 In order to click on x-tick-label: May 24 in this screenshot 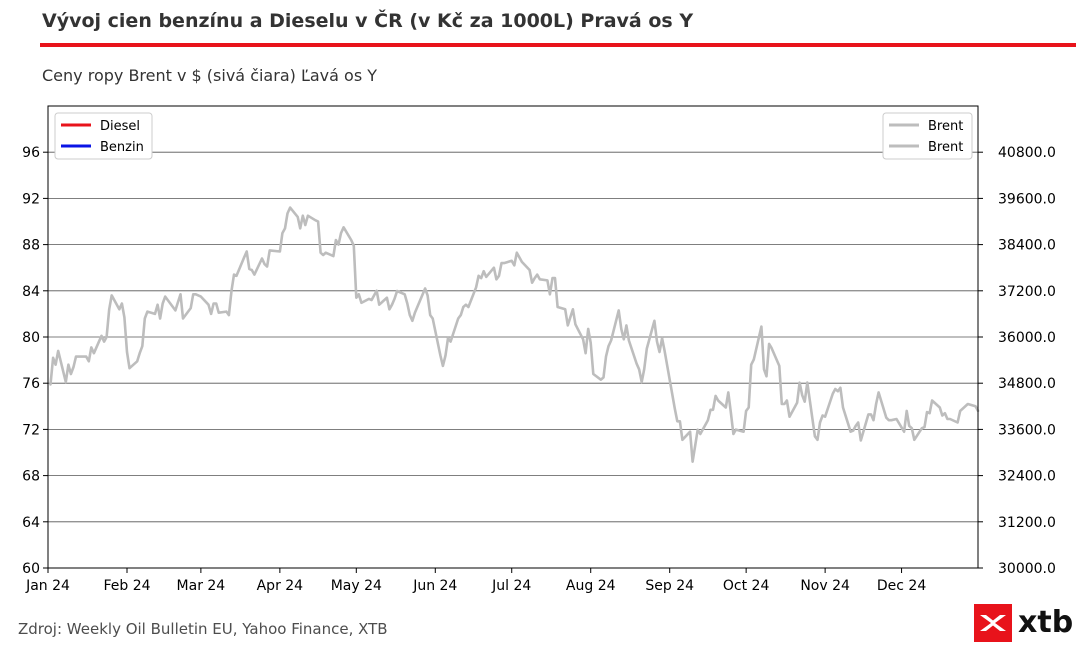, I will do `click(356, 586)`.